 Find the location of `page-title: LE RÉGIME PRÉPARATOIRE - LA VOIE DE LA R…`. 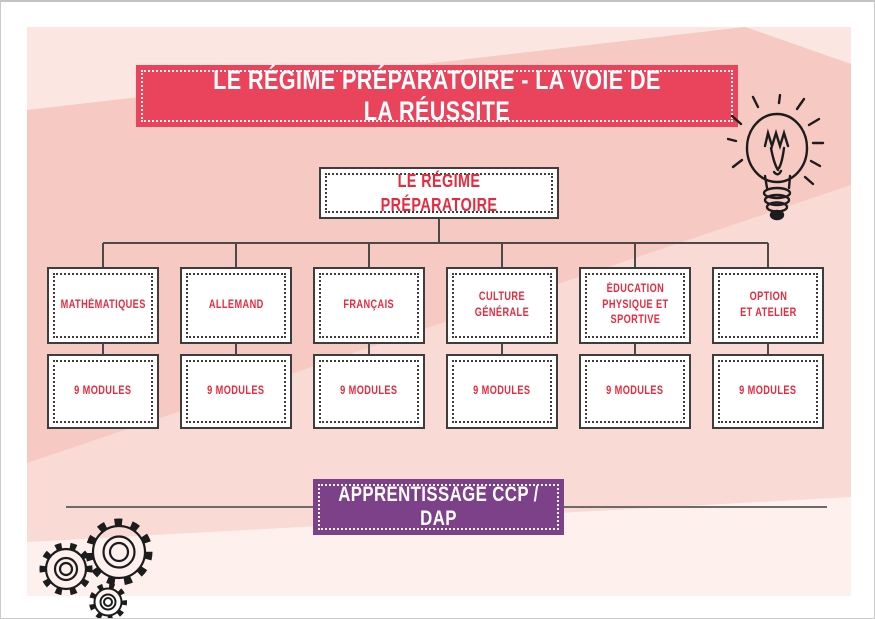

page-title: LE RÉGIME PRÉPARATOIRE - LA VOIE DE LA R… is located at coordinates (437, 95).